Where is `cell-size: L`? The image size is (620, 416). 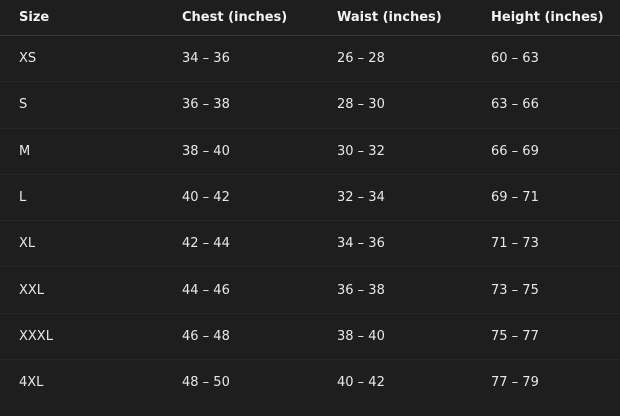 cell-size: L is located at coordinates (91, 198).